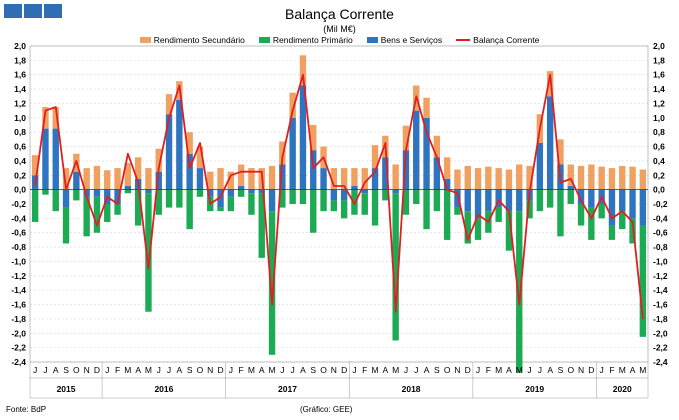  What do you see at coordinates (18, 319) in the screenshot?
I see `y-tick-label-left: -1,8` at bounding box center [18, 319].